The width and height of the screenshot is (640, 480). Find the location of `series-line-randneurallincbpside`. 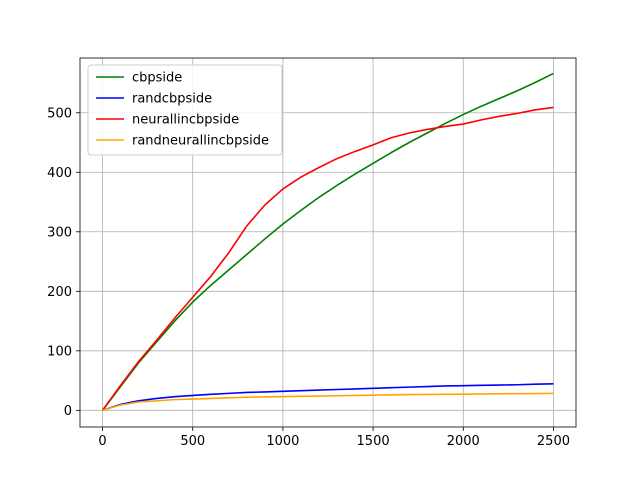

series-line-randneurallincbpside is located at coordinates (328, 402).